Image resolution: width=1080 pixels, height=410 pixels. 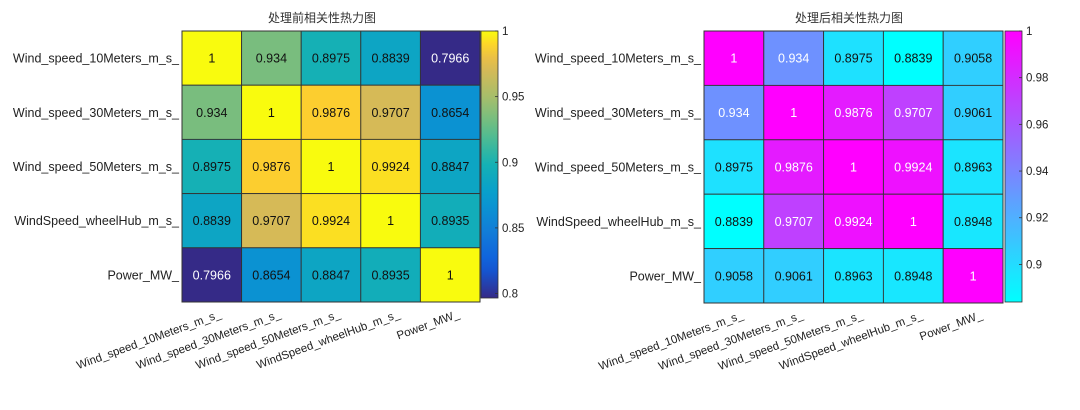 What do you see at coordinates (1013, 166) in the screenshot?
I see `colorbar-after-gradient` at bounding box center [1013, 166].